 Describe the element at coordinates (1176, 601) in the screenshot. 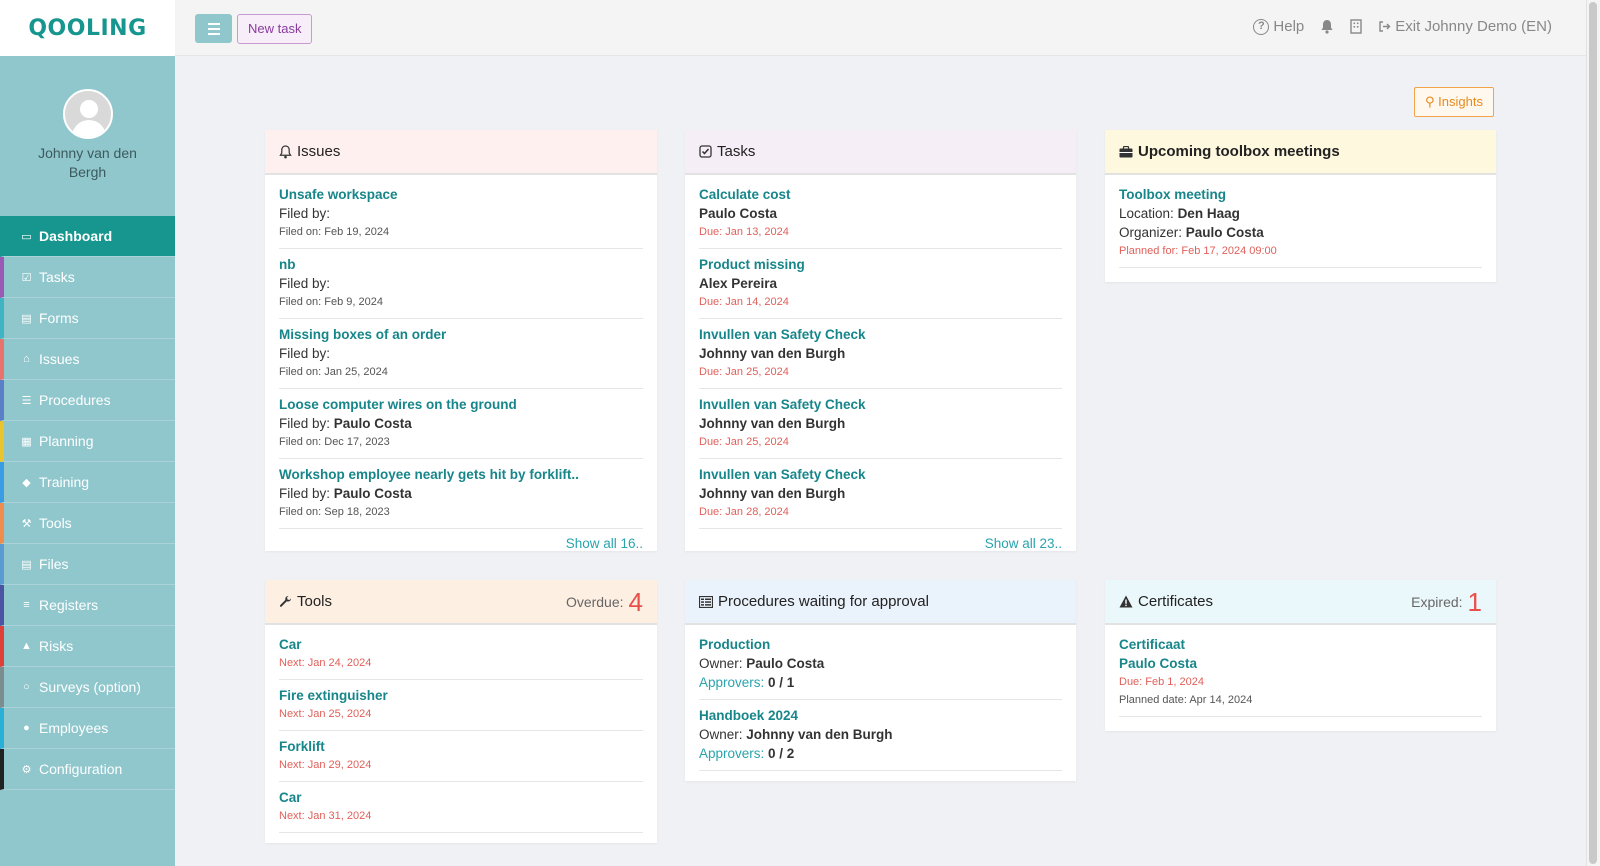

I see `certificates-title: Certificates` at that location.